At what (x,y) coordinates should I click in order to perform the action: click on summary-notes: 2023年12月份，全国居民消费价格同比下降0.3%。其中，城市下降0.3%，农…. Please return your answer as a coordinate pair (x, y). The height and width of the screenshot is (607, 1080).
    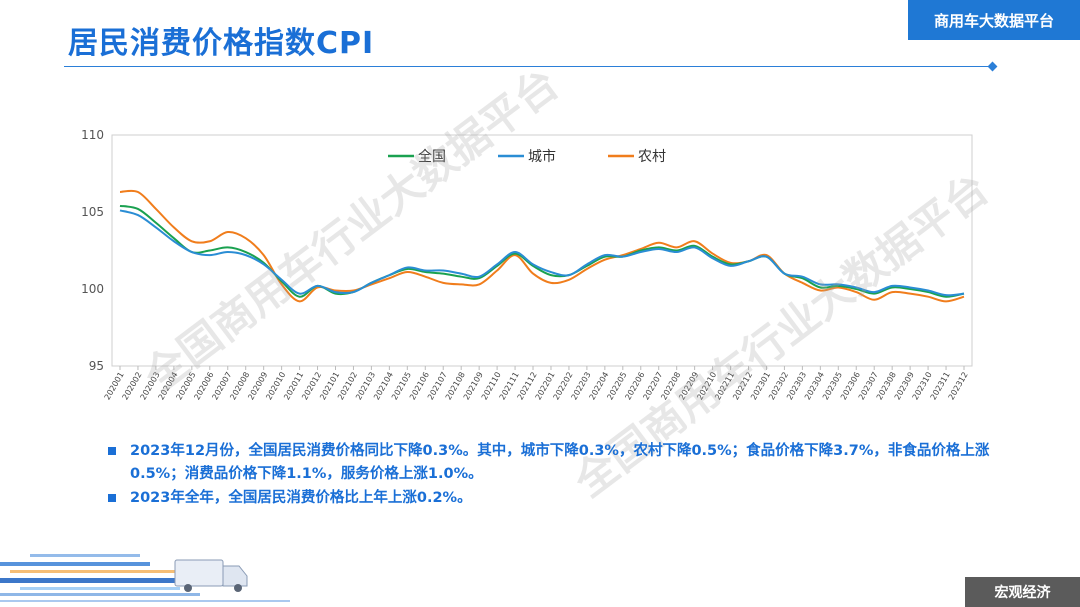
    Looking at the image, I should click on (558, 475).